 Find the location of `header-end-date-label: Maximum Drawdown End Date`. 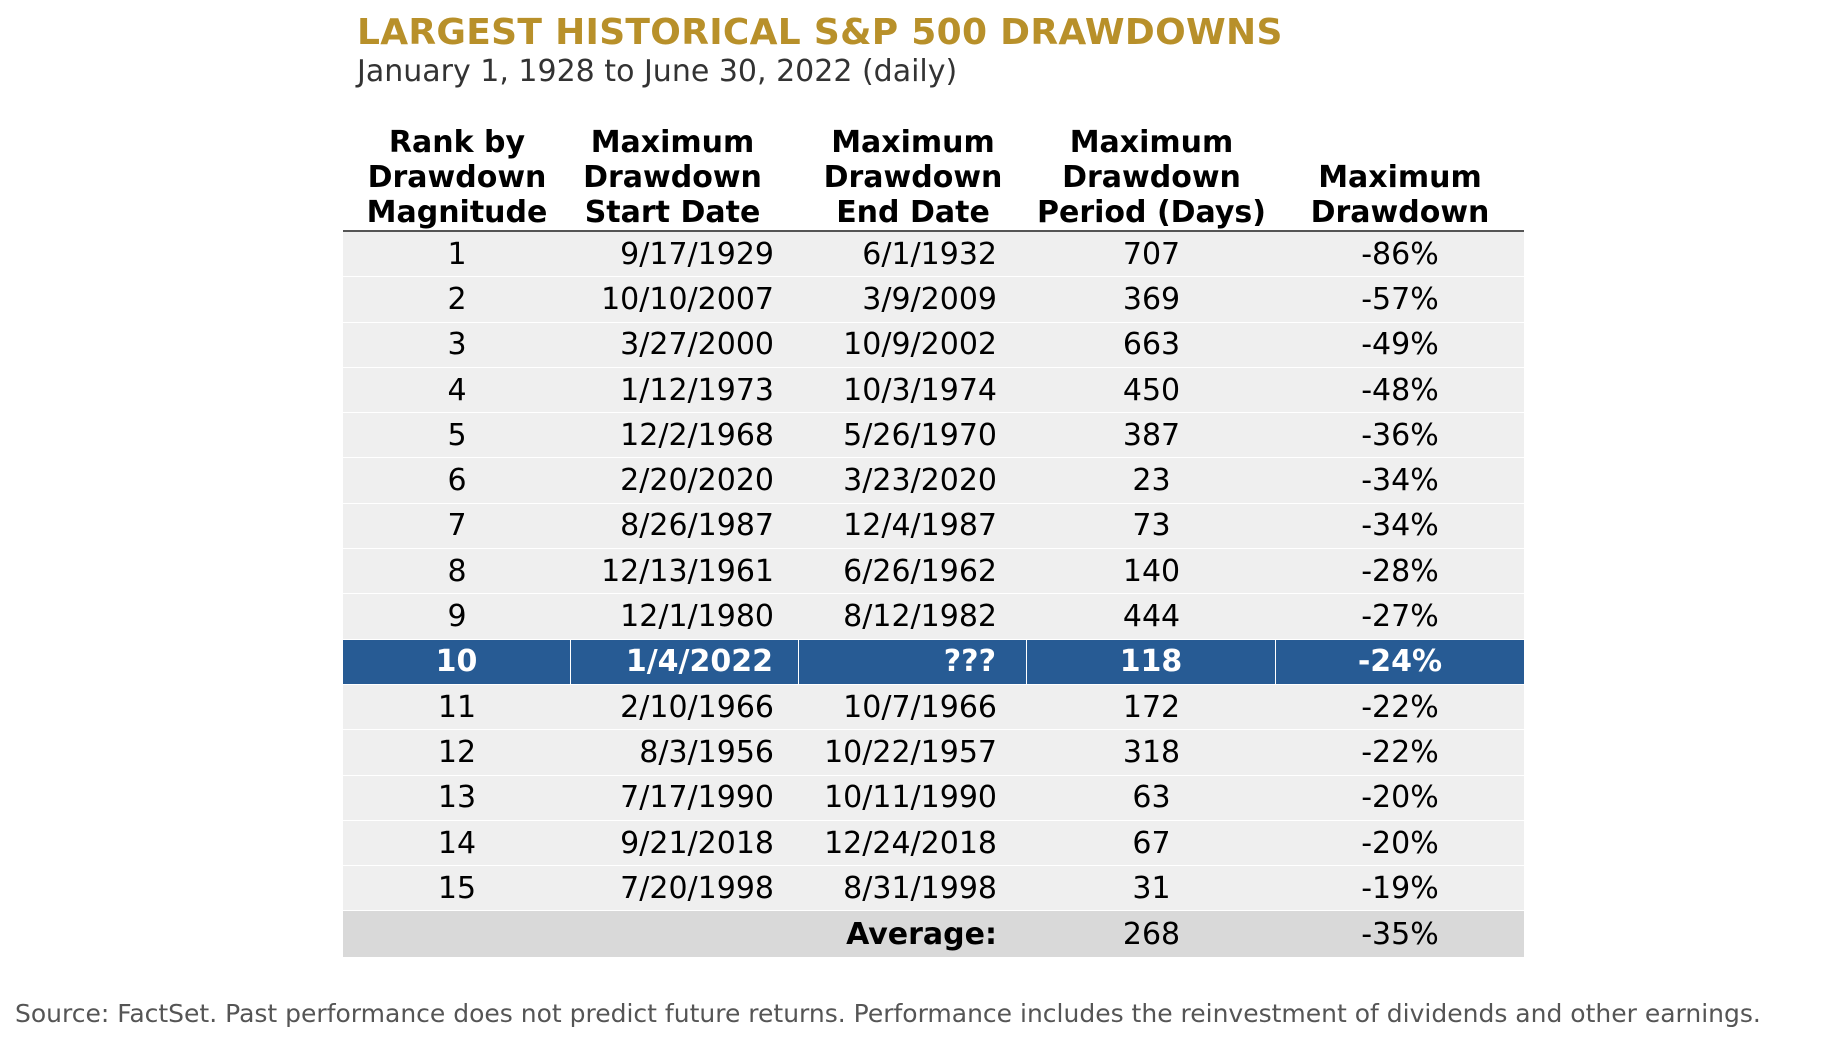

header-end-date-label: Maximum Drawdown End Date is located at coordinates (913, 177).